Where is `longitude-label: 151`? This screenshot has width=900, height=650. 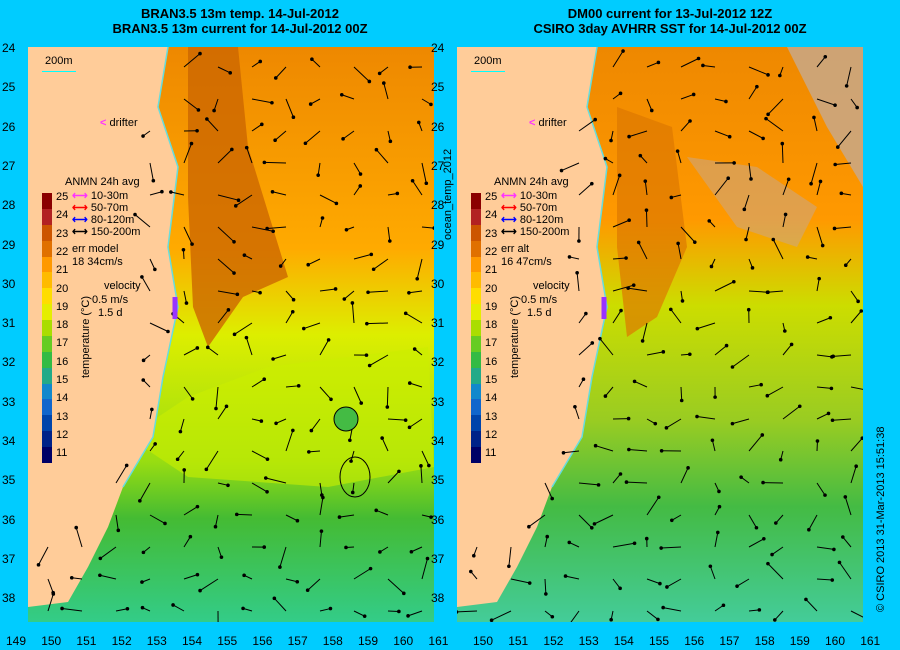
longitude-label: 151 is located at coordinates (518, 641).